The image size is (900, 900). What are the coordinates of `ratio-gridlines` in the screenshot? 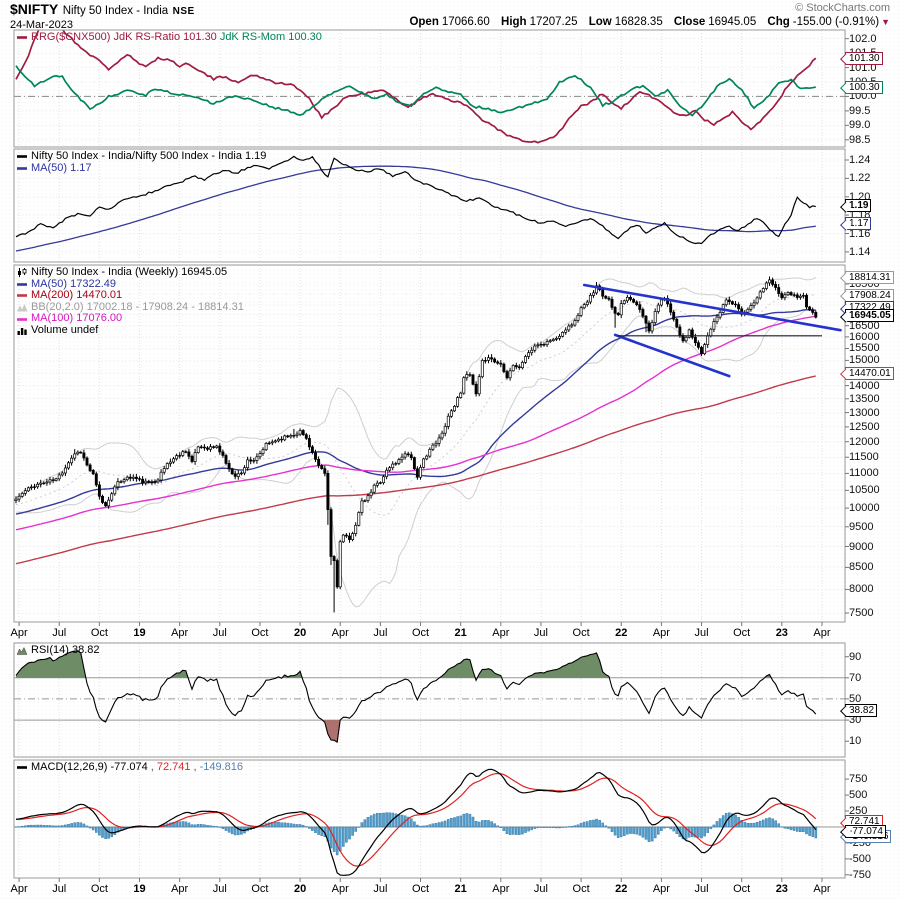 It's located at (429, 205).